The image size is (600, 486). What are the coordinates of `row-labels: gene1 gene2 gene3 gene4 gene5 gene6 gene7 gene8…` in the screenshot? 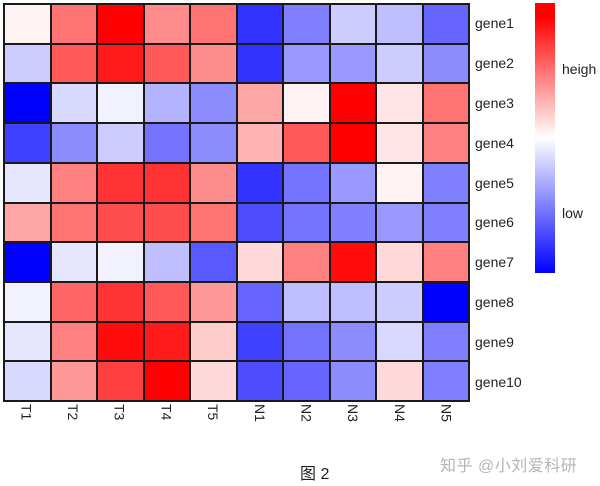 It's located at (505, 202).